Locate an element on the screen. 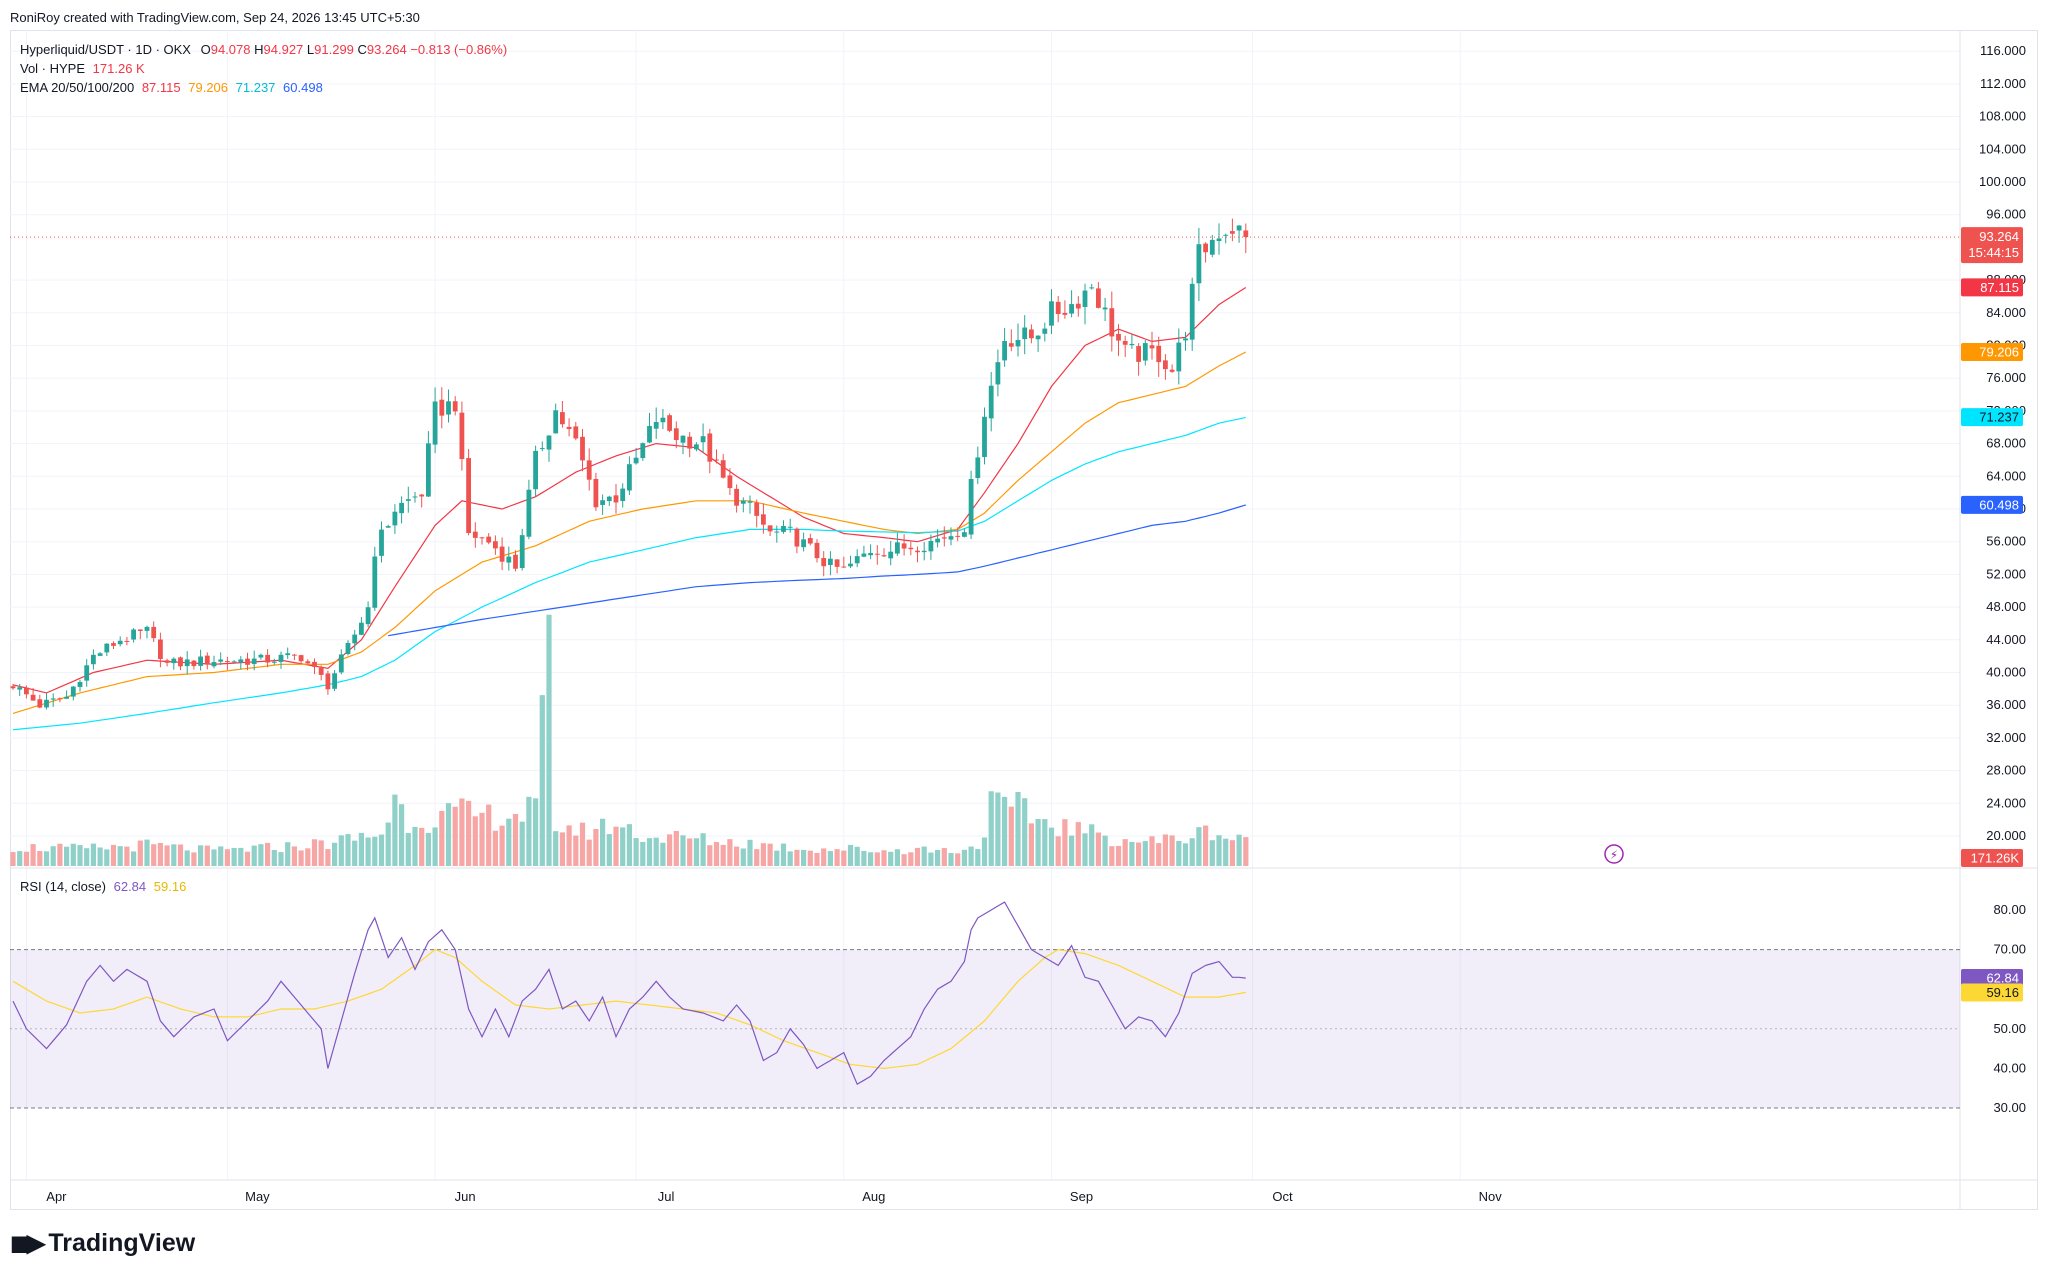 Image resolution: width=2048 pixels, height=1278 pixels. legend-c-value: 93.264 is located at coordinates (386, 49).